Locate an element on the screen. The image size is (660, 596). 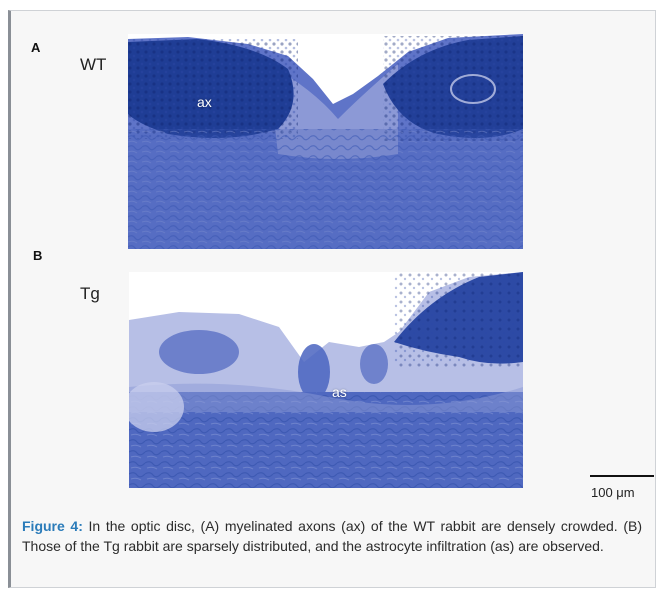
panel-b-annotation-as: as is located at coordinates (339, 392).